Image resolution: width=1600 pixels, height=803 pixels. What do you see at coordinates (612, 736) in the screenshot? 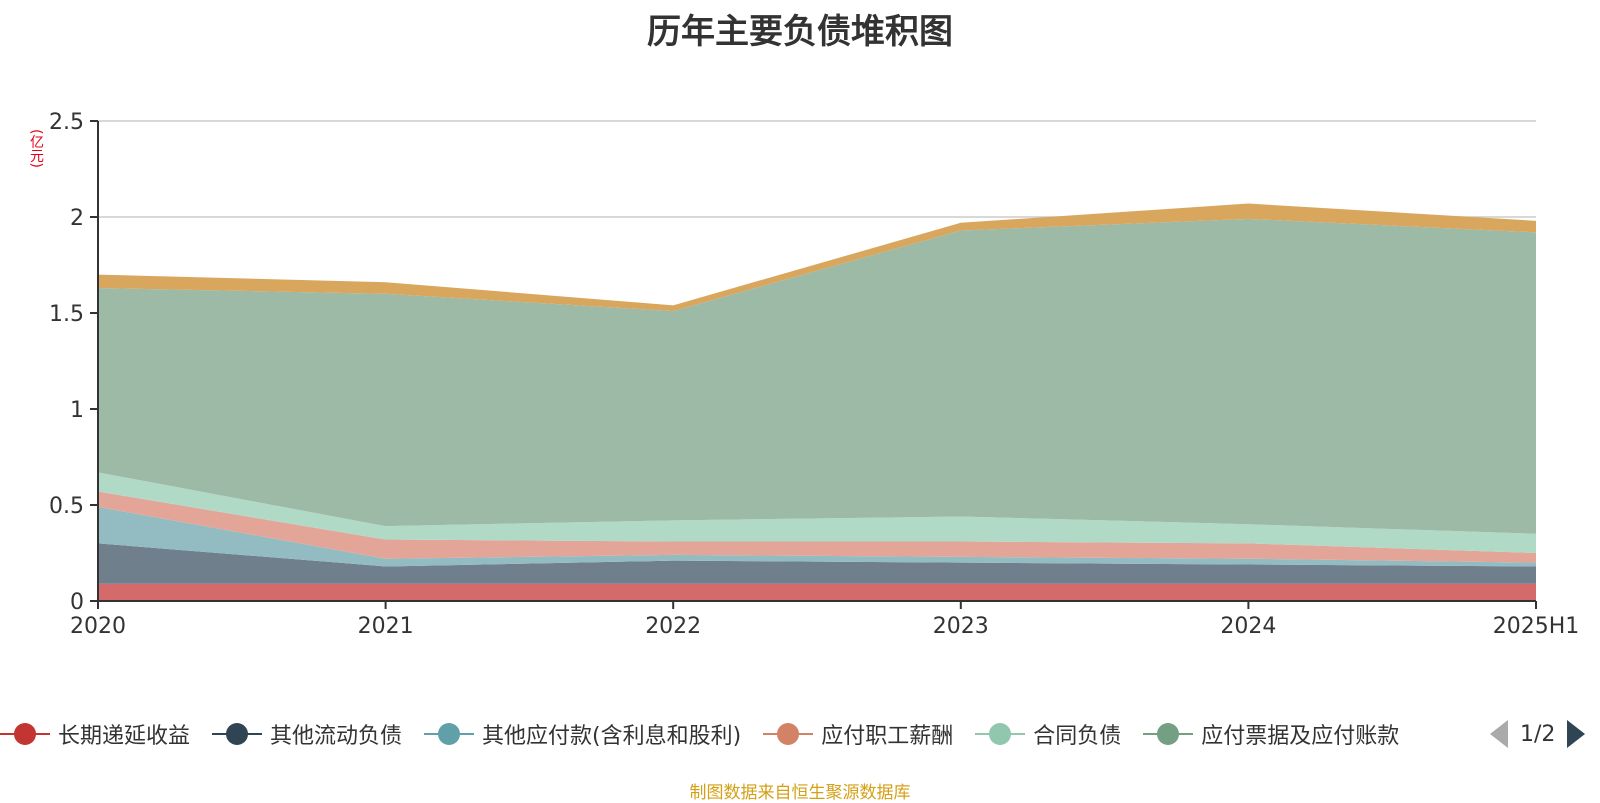
I see `legend-label: 其他应付款(含利息和股利)` at bounding box center [612, 736].